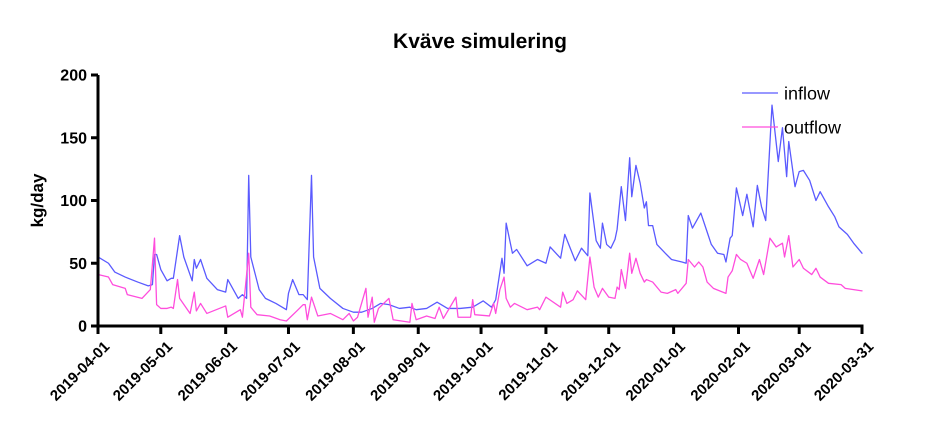 The image size is (943, 441). I want to click on y-tick-label: 200, so click(74, 76).